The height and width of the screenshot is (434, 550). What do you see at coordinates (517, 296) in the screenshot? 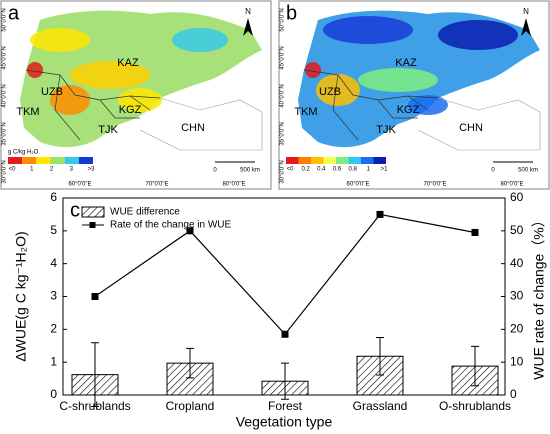
I see `y2-tick-label: 30` at bounding box center [517, 296].